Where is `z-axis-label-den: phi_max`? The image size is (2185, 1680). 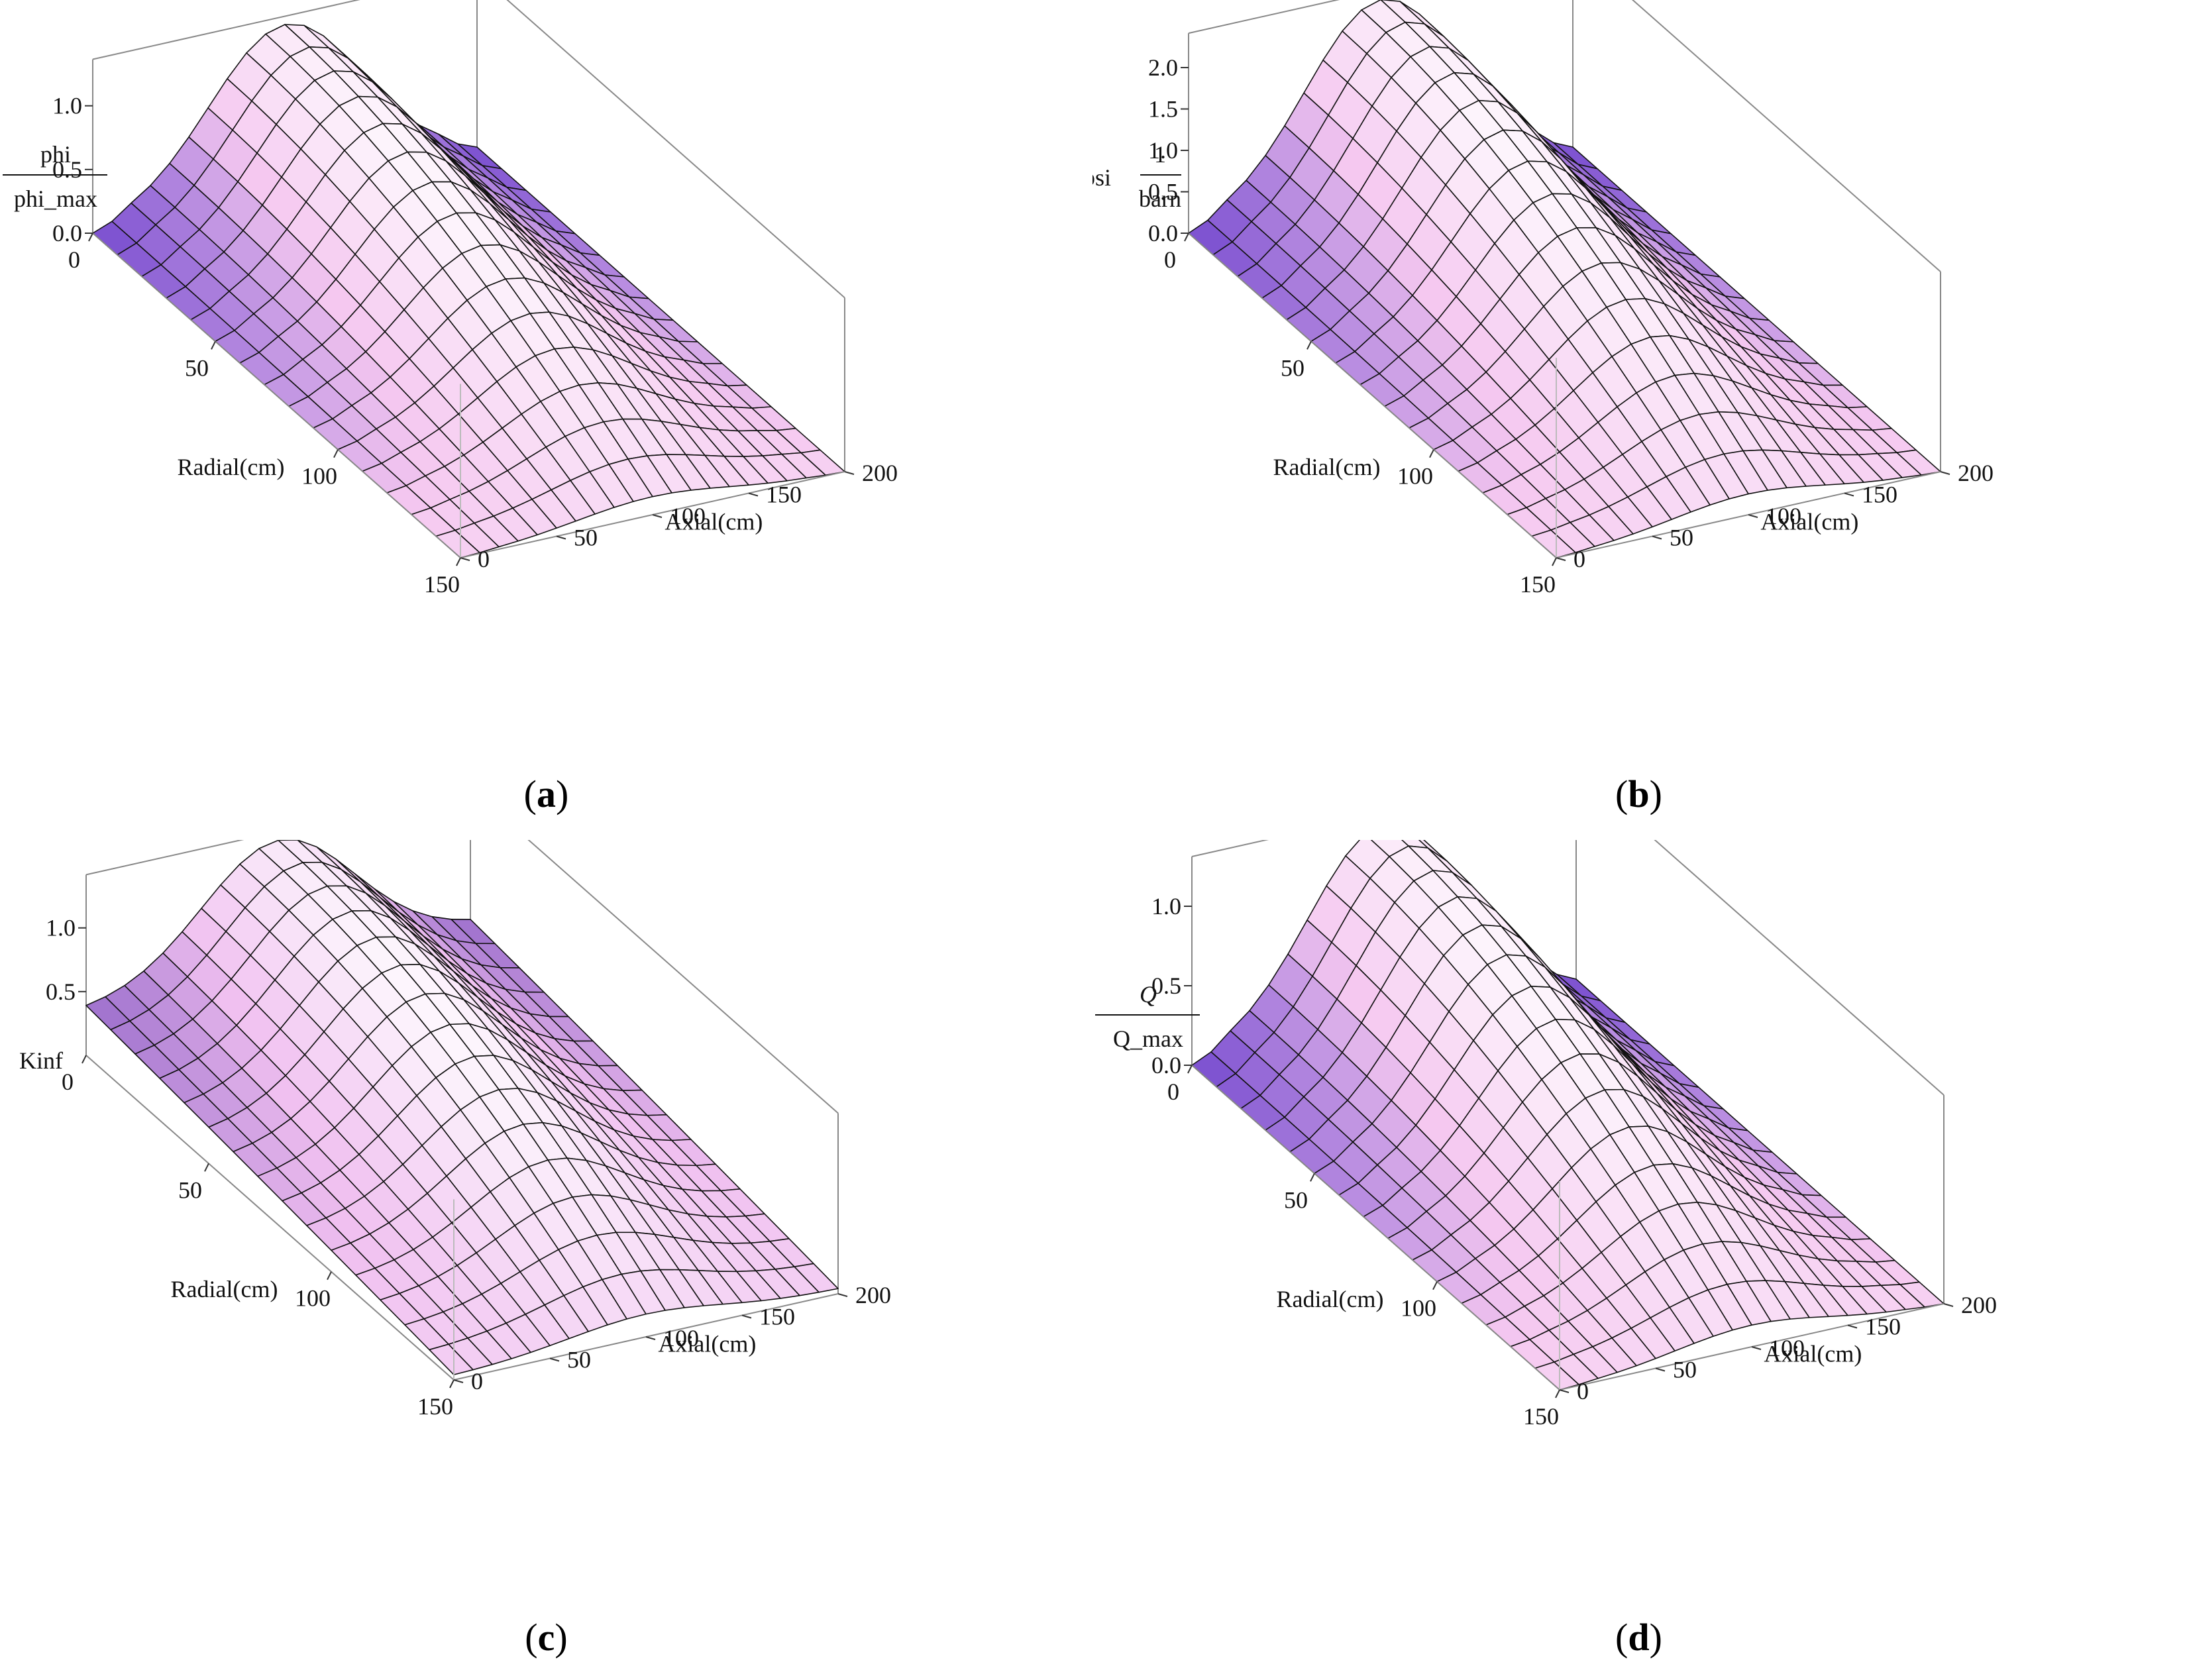 z-axis-label-den: phi_max is located at coordinates (55, 198).